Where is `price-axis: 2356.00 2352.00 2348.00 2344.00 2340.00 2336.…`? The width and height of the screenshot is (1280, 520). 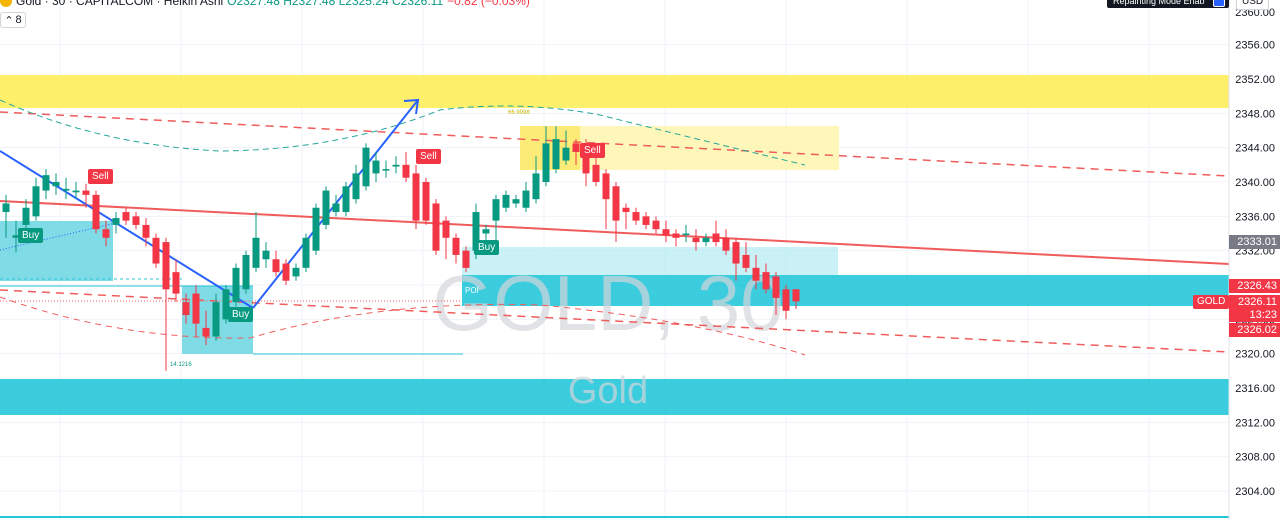 price-axis: 2356.00 2352.00 2348.00 2344.00 2340.00 2336.… is located at coordinates (1255, 252).